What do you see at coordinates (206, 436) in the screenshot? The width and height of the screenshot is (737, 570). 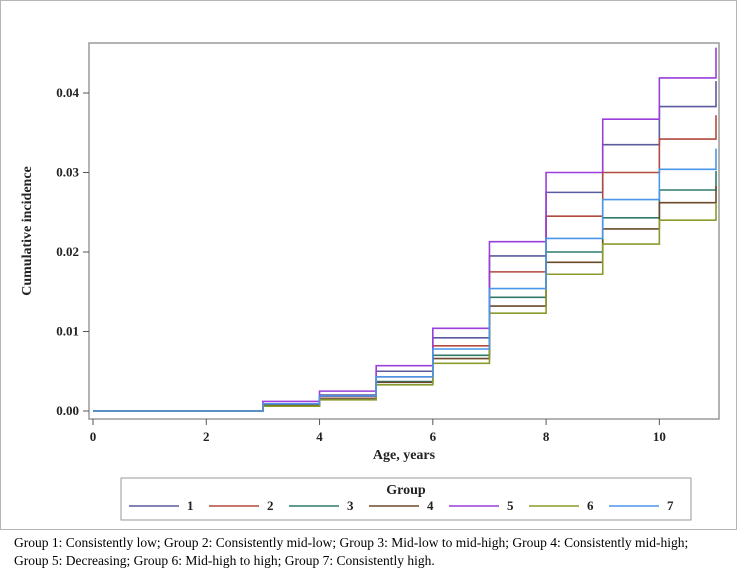 I see `x-tick-label: 2` at bounding box center [206, 436].